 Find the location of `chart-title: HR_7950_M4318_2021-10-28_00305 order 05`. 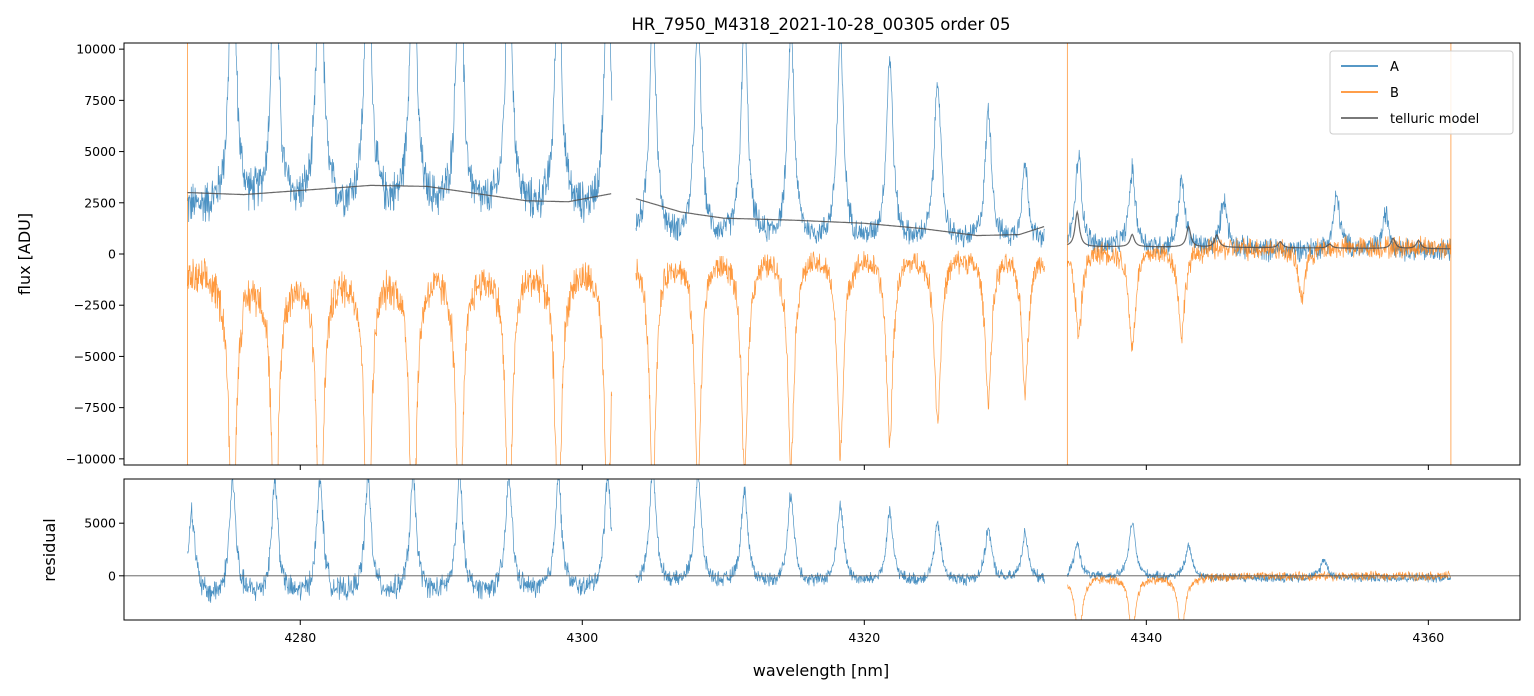

chart-title: HR_7950_M4318_2021-10-28_00305 order 05 is located at coordinates (821, 25).